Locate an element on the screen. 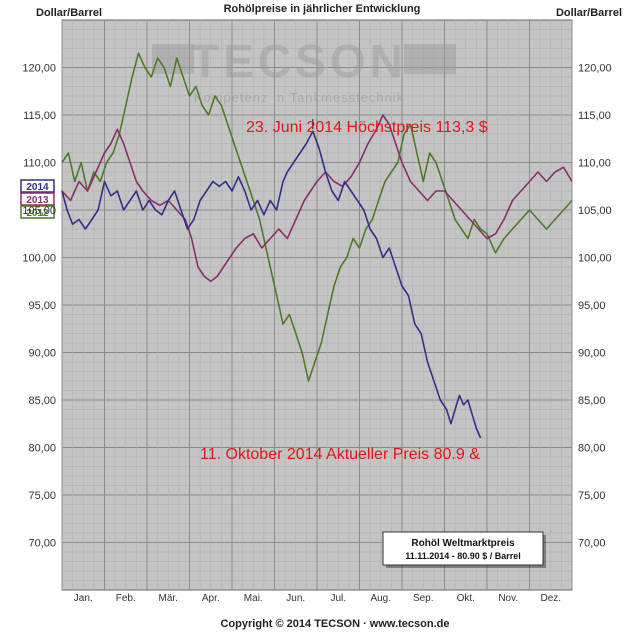 The height and width of the screenshot is (637, 632). y-tick-label-left: 105,00 is located at coordinates (39, 211).